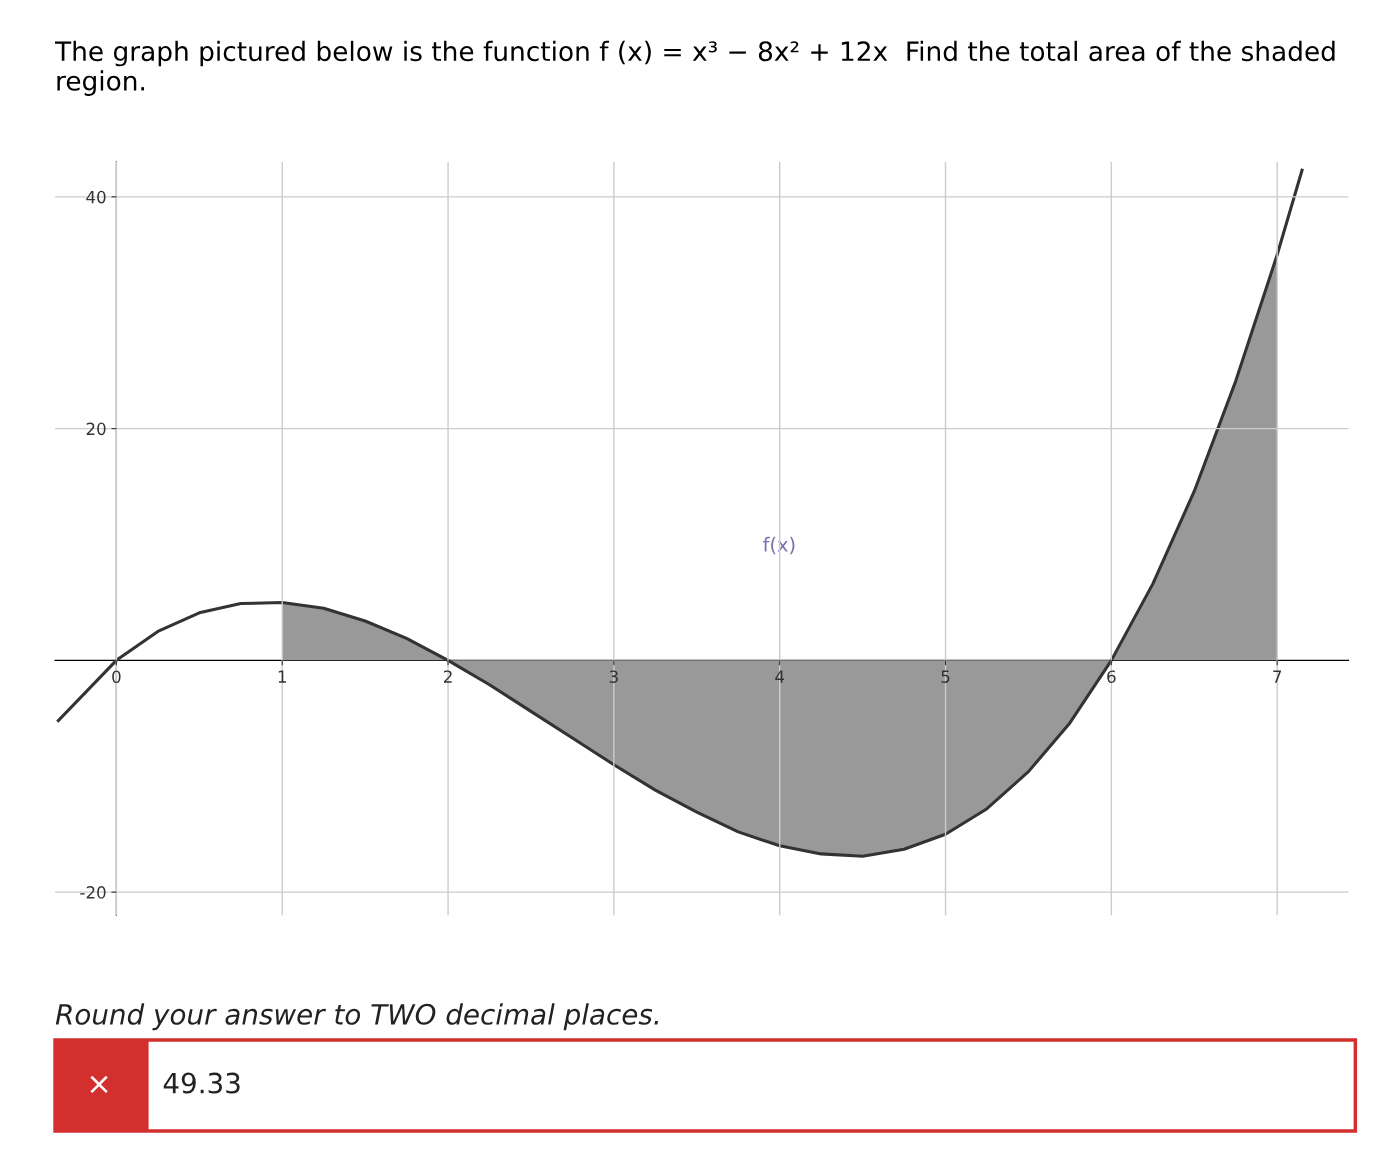 The height and width of the screenshot is (1166, 1376). Describe the element at coordinates (447, 676) in the screenshot. I see `x-tick-label: 2` at that location.